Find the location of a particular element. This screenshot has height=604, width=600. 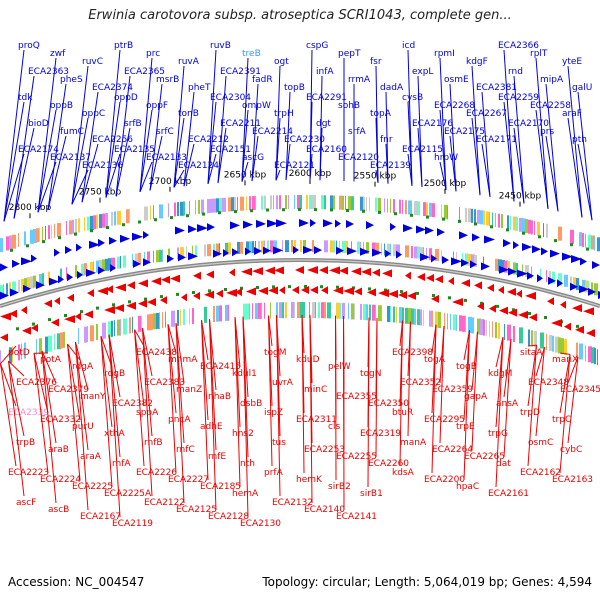

gene-label: icd is located at coordinates (408, 46).